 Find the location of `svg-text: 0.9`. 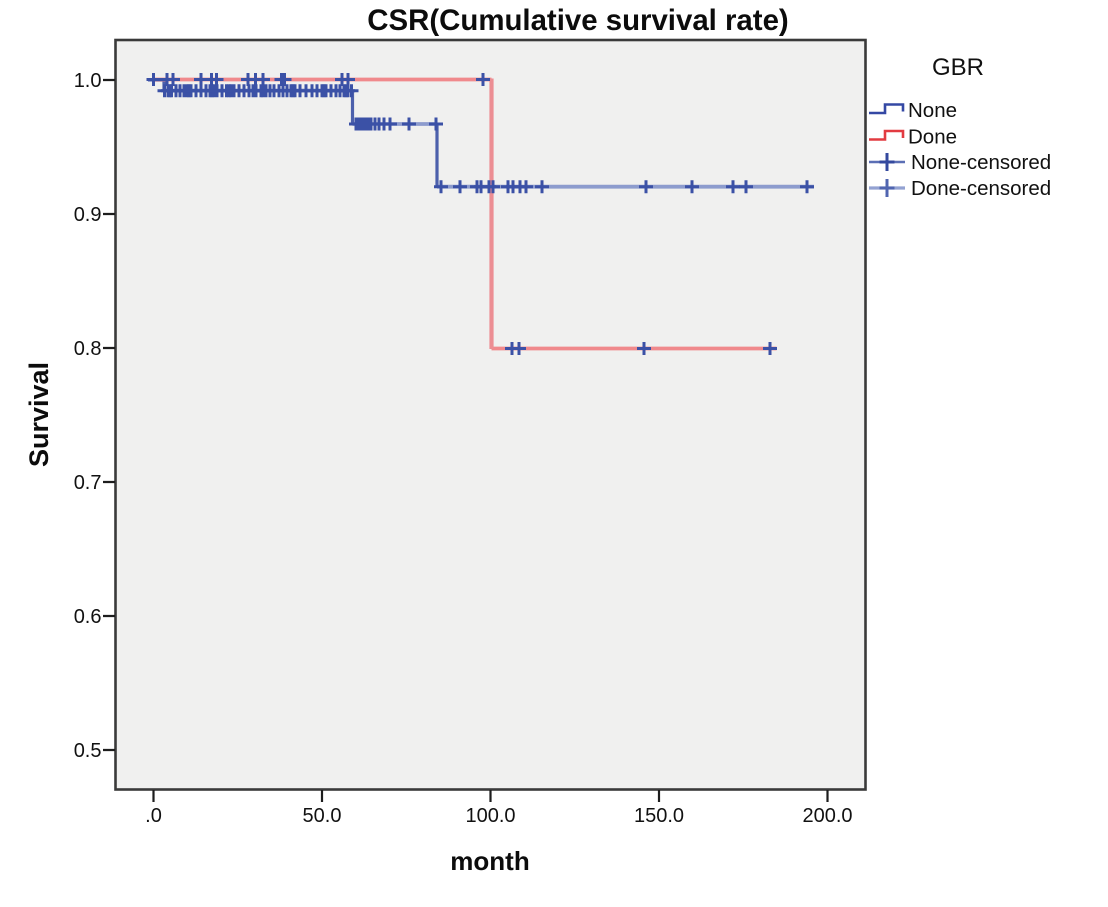

svg-text: 0.9 is located at coordinates (88, 215).